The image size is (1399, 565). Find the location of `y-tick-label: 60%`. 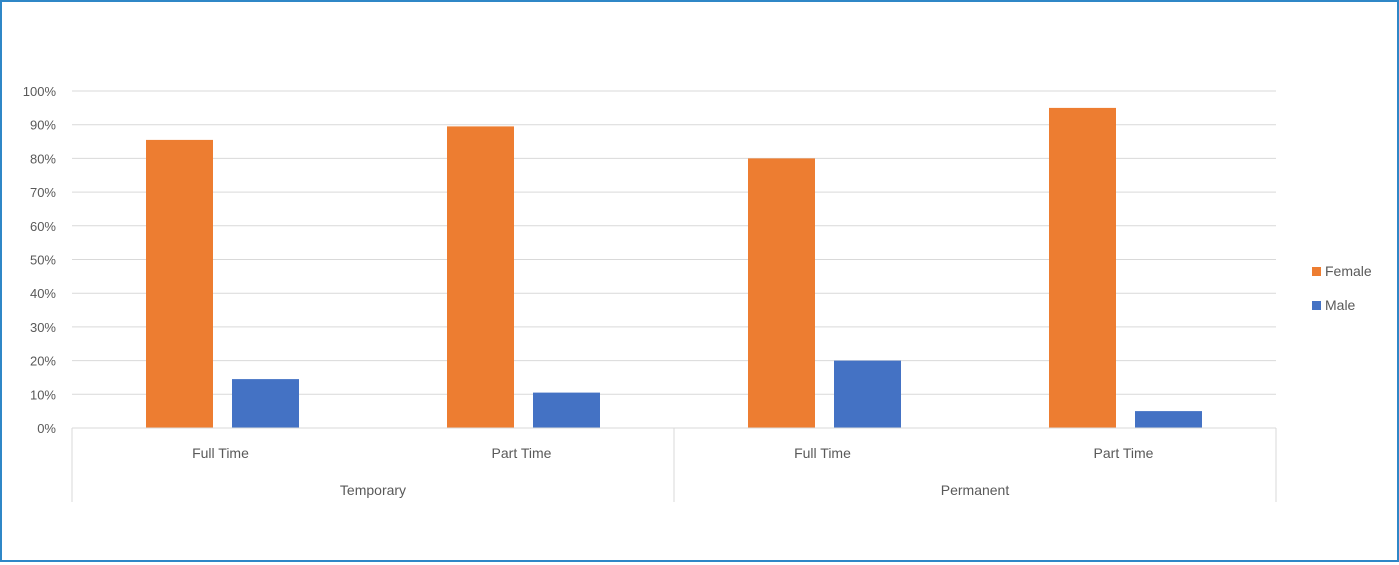

y-tick-label: 60% is located at coordinates (43, 226).